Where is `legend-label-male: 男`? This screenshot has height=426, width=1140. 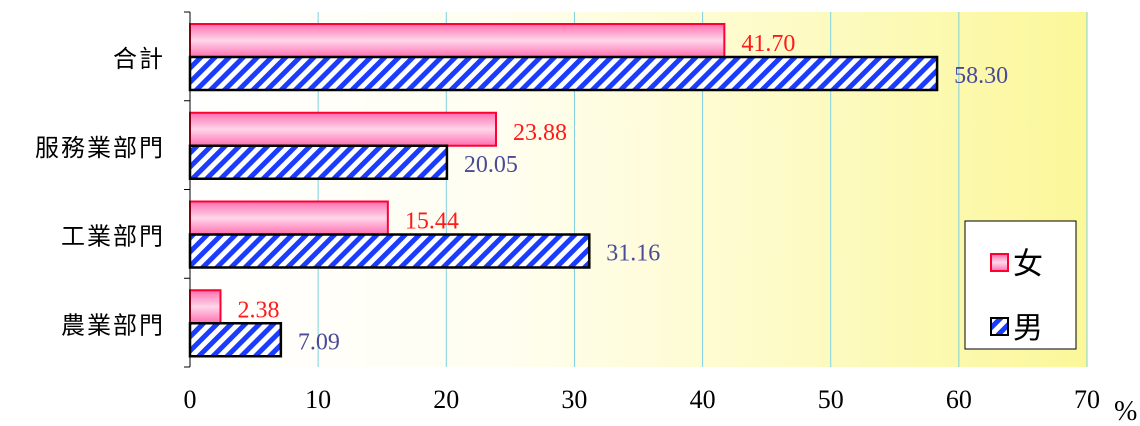 legend-label-male: 男 is located at coordinates (1028, 328).